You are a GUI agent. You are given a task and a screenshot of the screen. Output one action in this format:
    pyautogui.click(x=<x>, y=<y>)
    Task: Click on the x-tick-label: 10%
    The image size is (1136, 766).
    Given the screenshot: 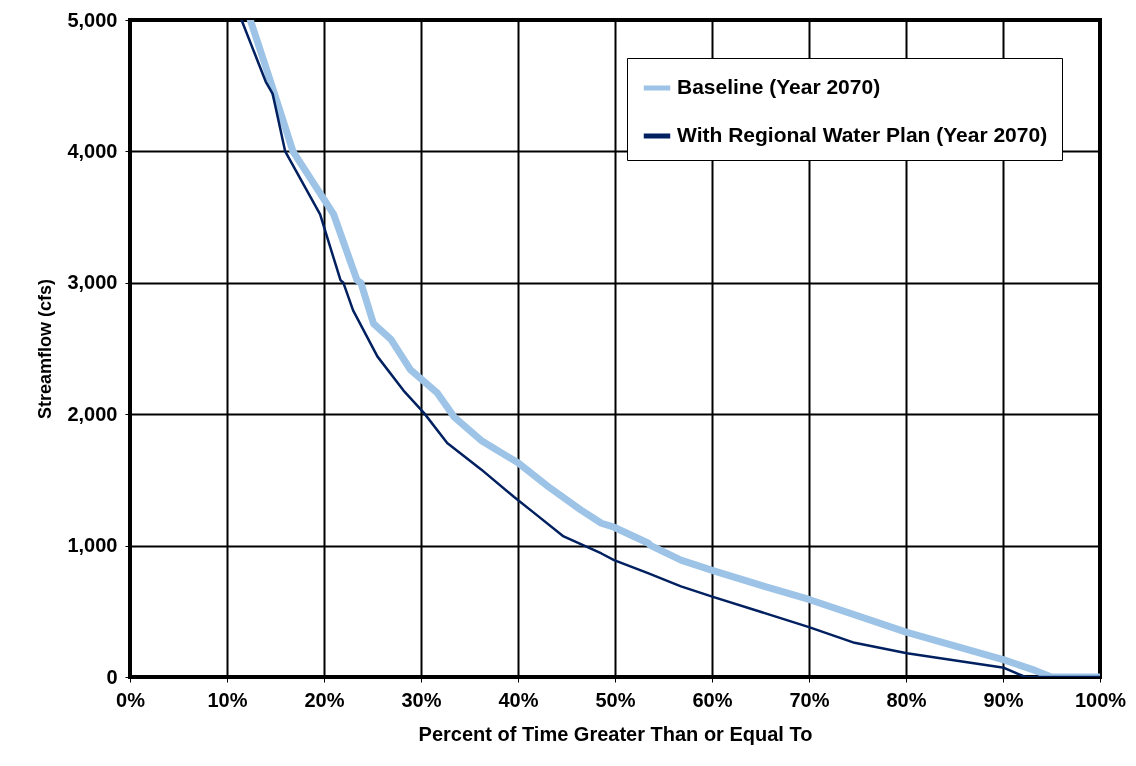 What is the action you would take?
    pyautogui.click(x=227, y=699)
    